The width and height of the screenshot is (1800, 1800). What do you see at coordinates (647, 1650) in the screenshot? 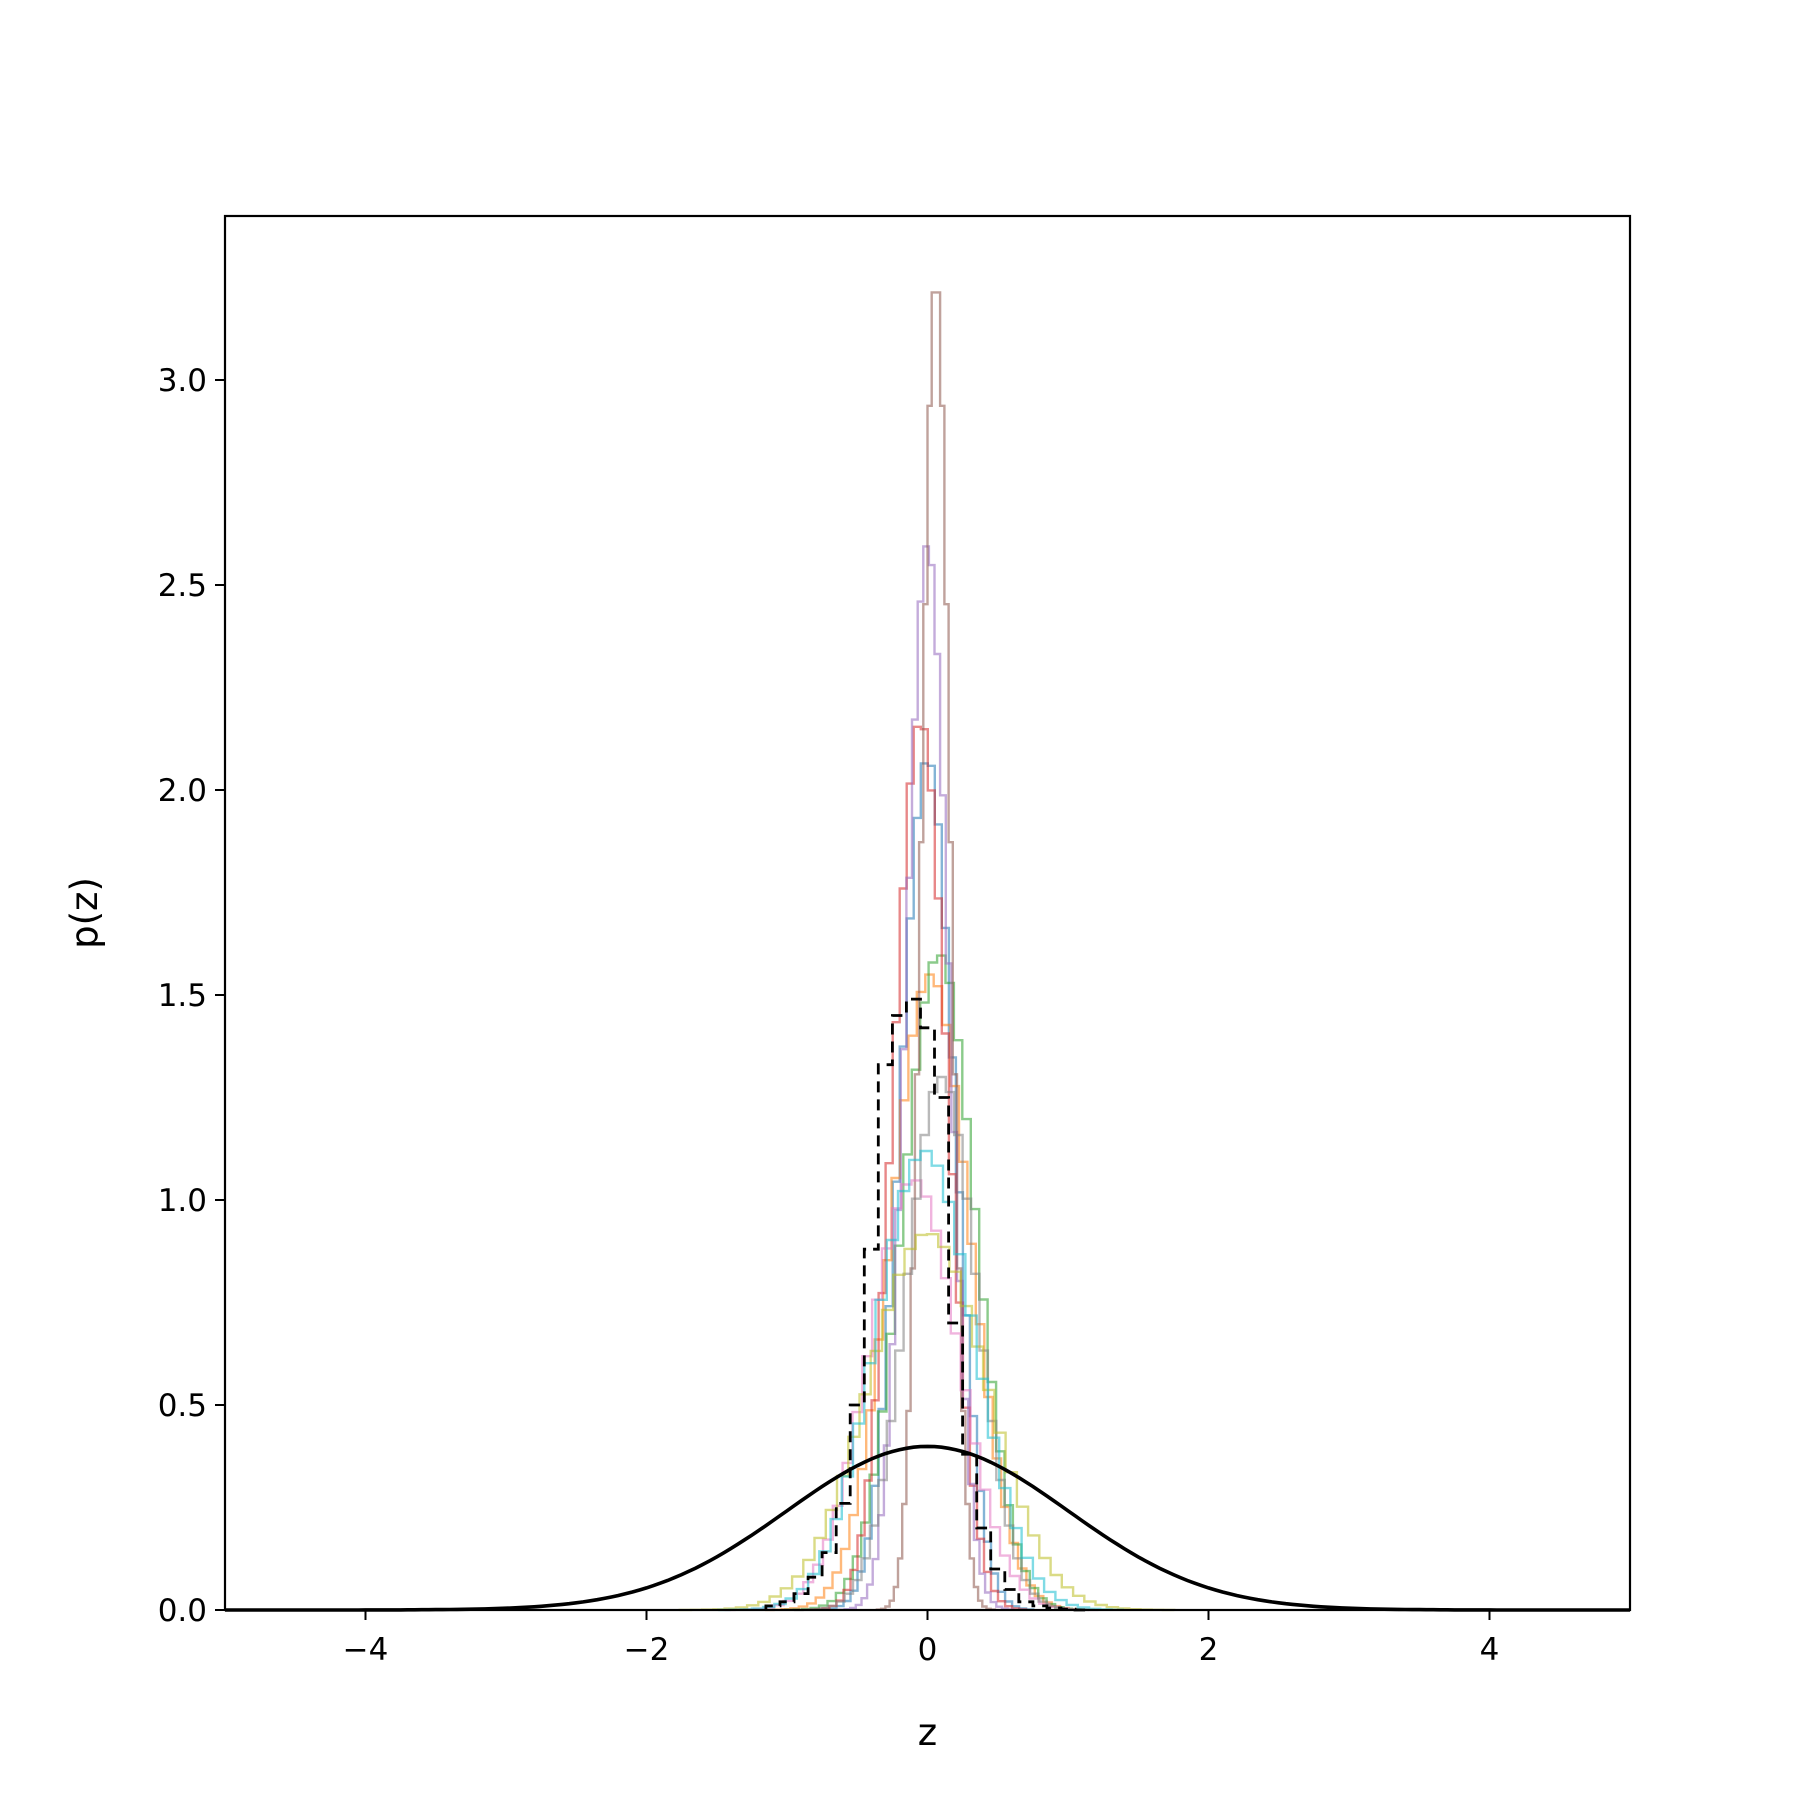
I see `x-tick-label: −2` at bounding box center [647, 1650].